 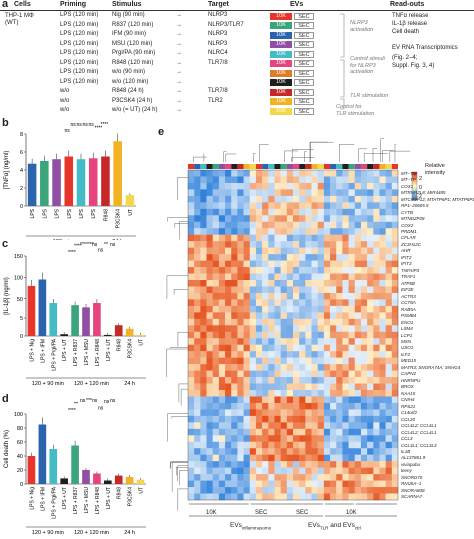 What do you see at coordinates (407, 4) in the screenshot?
I see `header-readouts: Read-outs` at bounding box center [407, 4].